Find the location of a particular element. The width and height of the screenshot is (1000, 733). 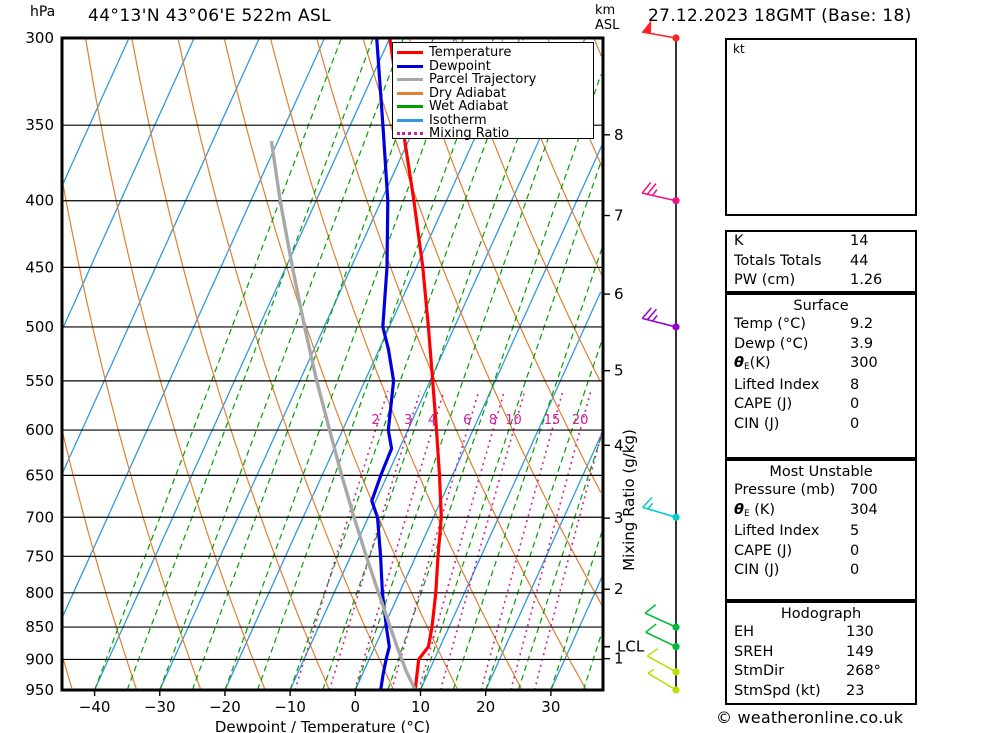

stat-value-surface-cin: 0 is located at coordinates (855, 423).